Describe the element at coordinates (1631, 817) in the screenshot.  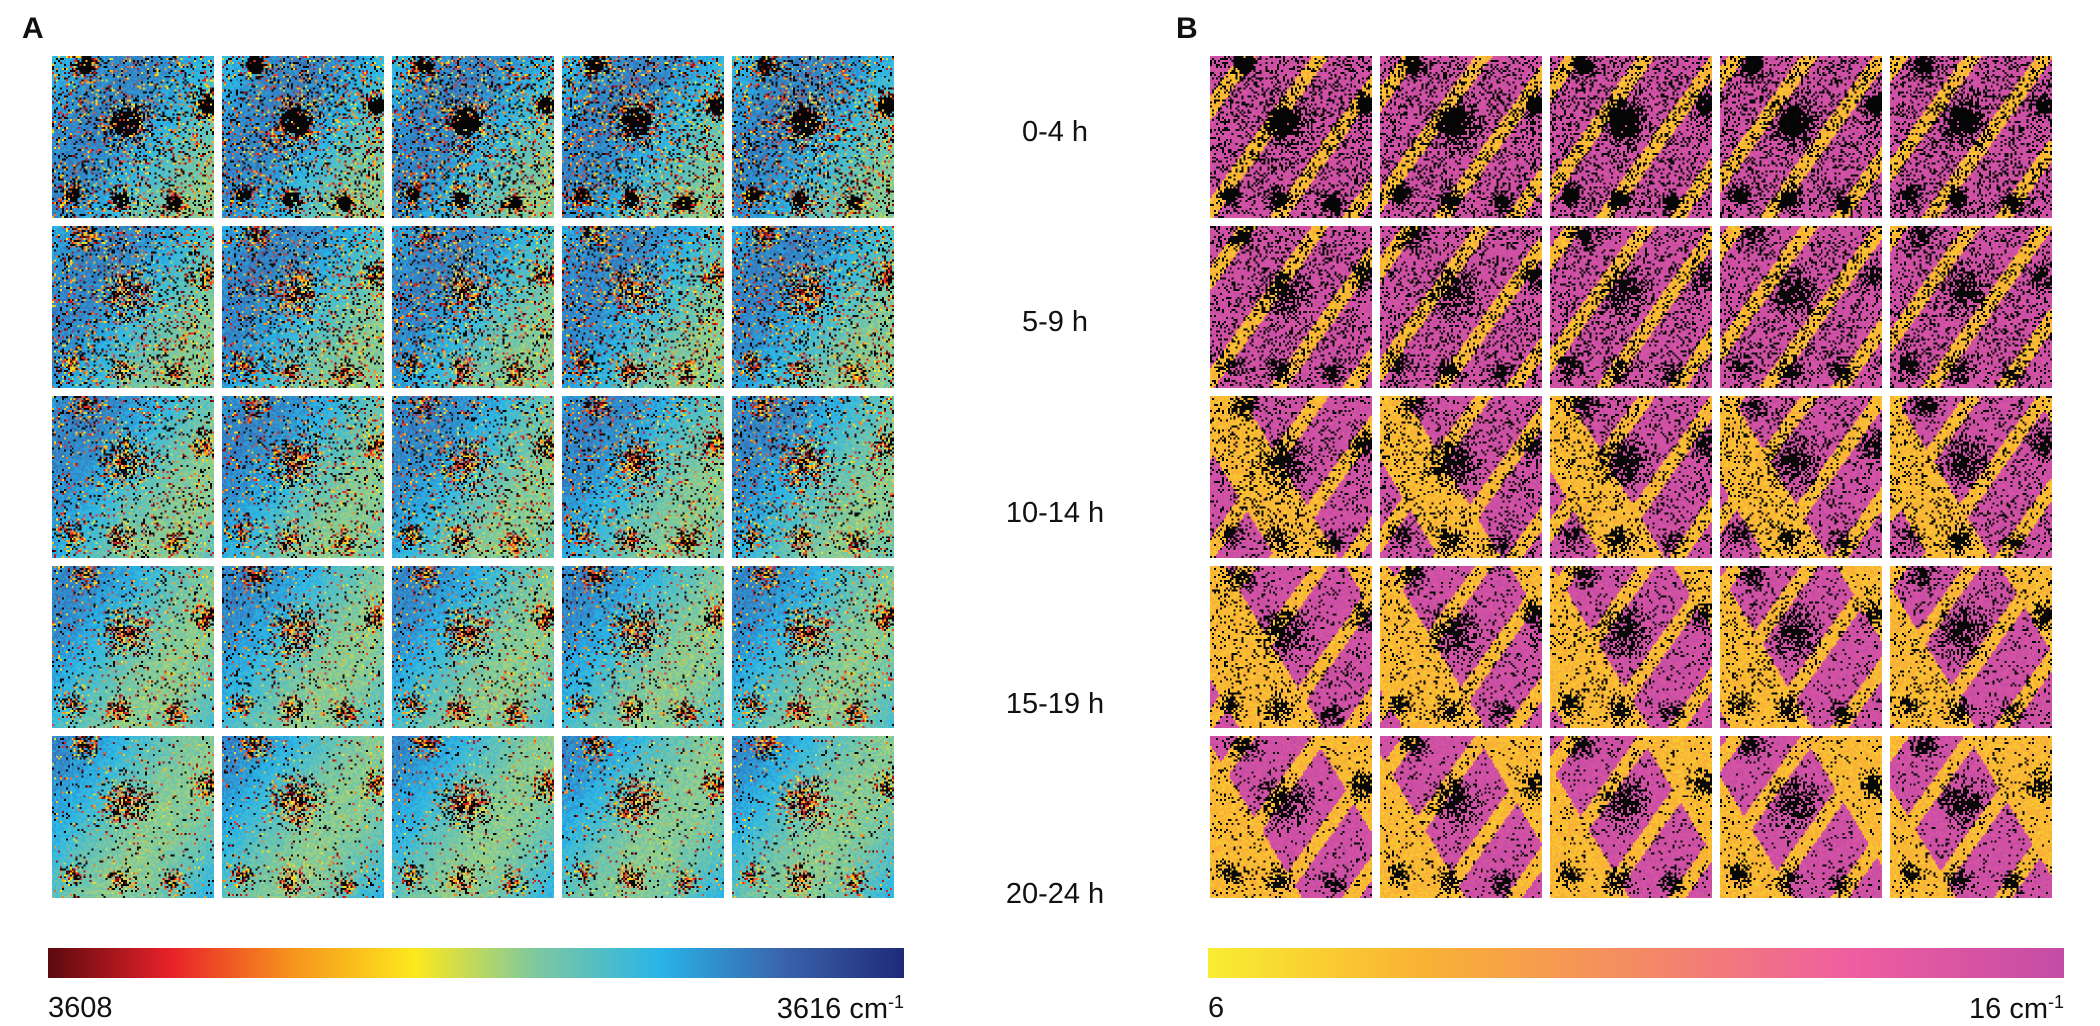
I see `map-tile-b-r4-c2` at that location.